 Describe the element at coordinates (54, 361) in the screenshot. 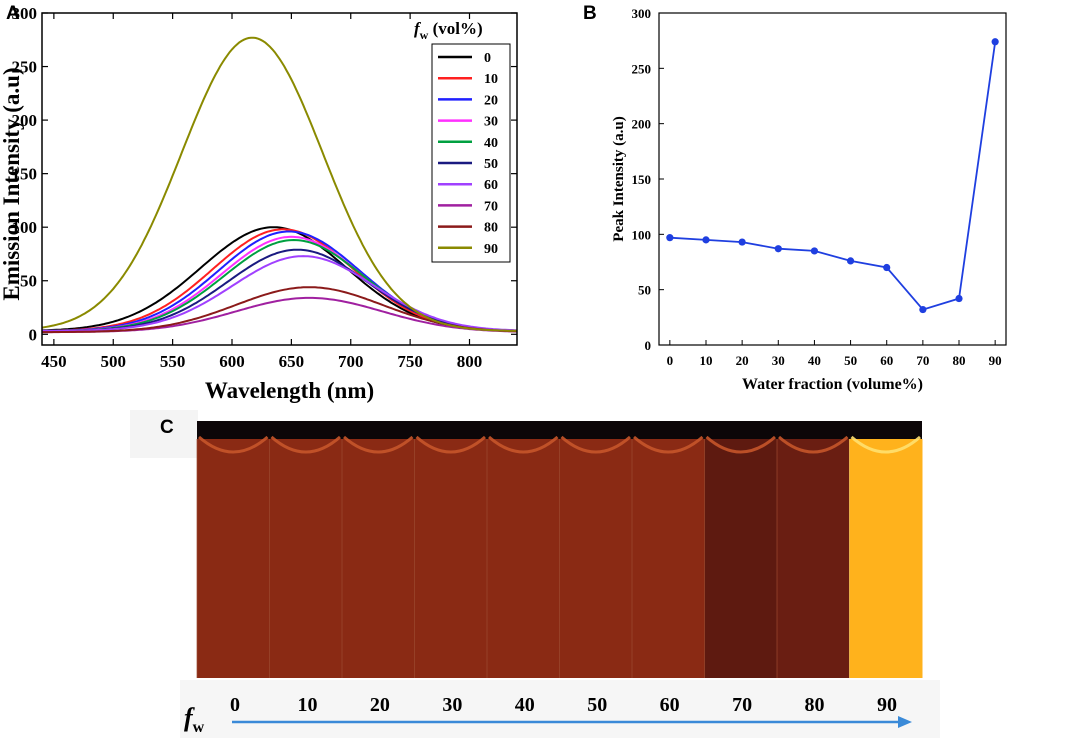

I see `x-tick-label-a: 450` at that location.